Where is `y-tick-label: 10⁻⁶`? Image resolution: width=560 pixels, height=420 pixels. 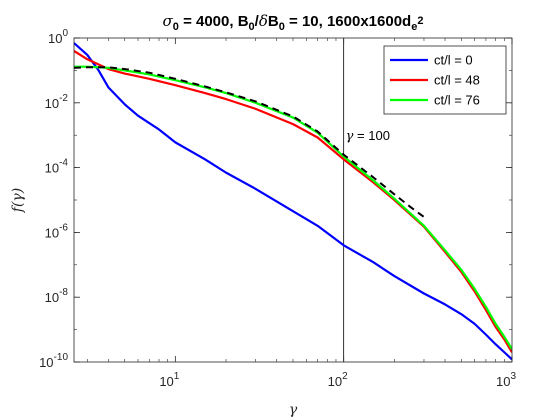
y-tick-label: 10⁻⁶ is located at coordinates (57, 231).